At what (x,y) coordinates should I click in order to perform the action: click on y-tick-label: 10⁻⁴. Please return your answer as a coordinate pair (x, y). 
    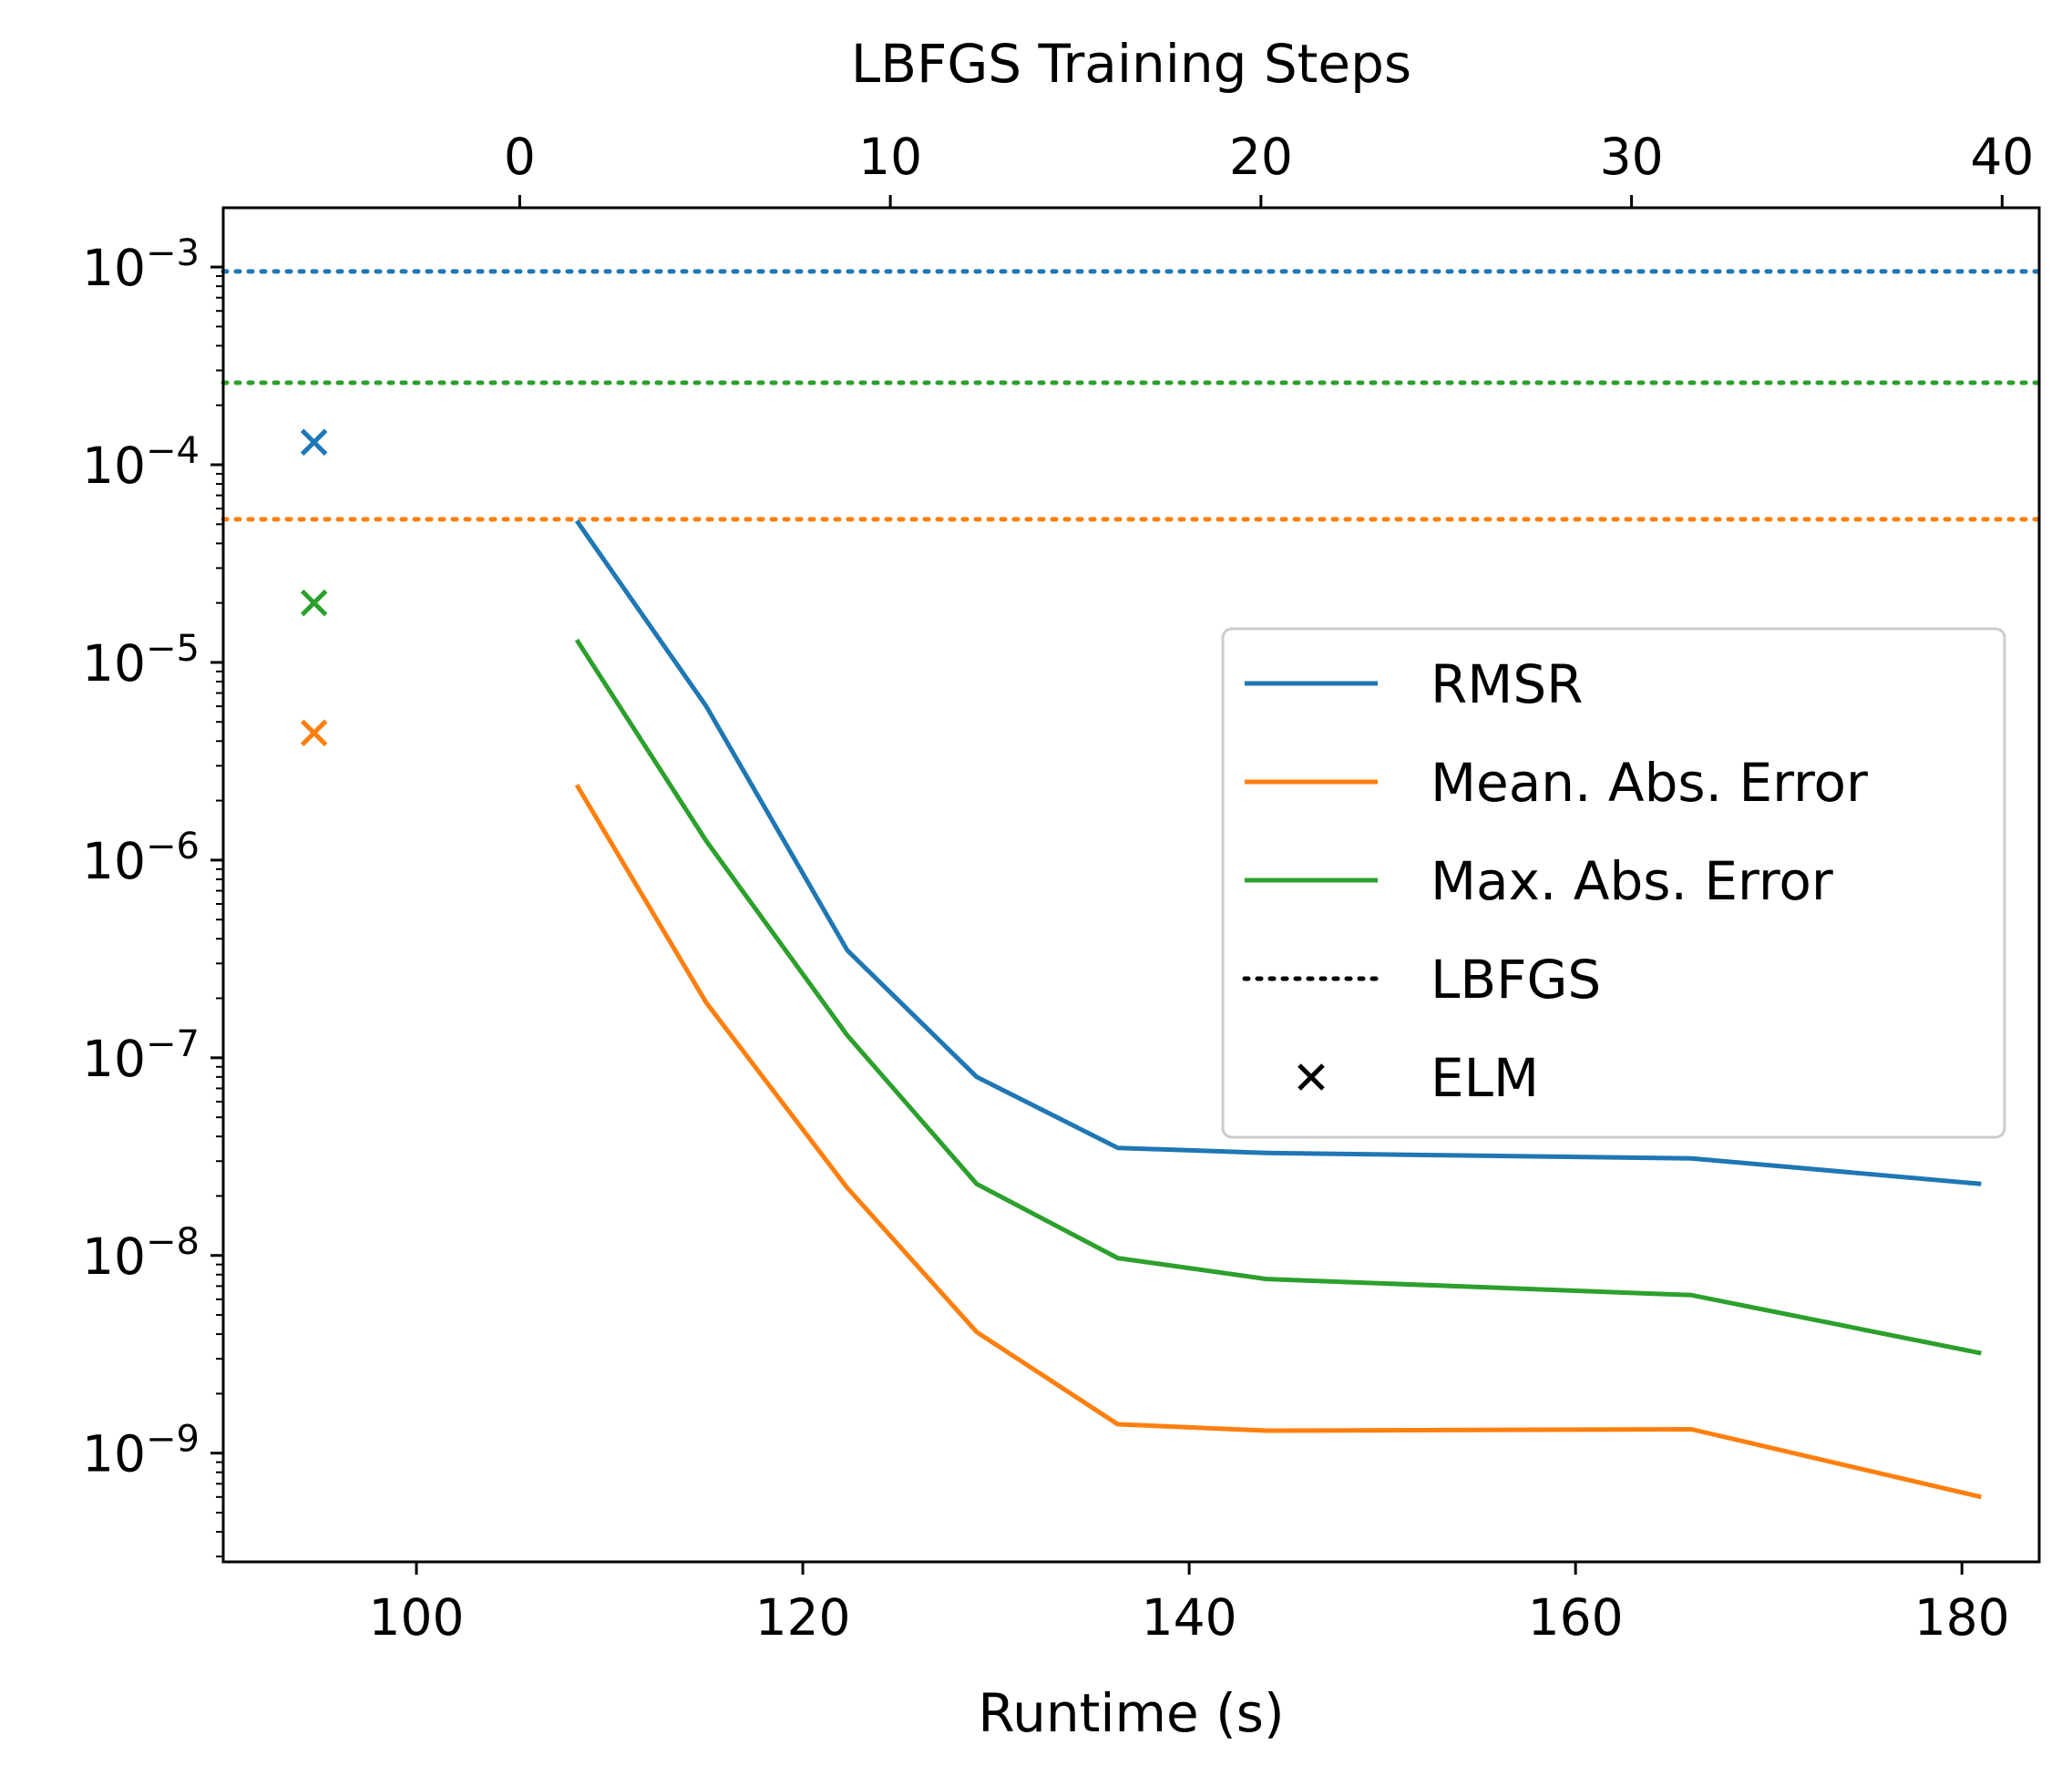
    Looking at the image, I should click on (141, 463).